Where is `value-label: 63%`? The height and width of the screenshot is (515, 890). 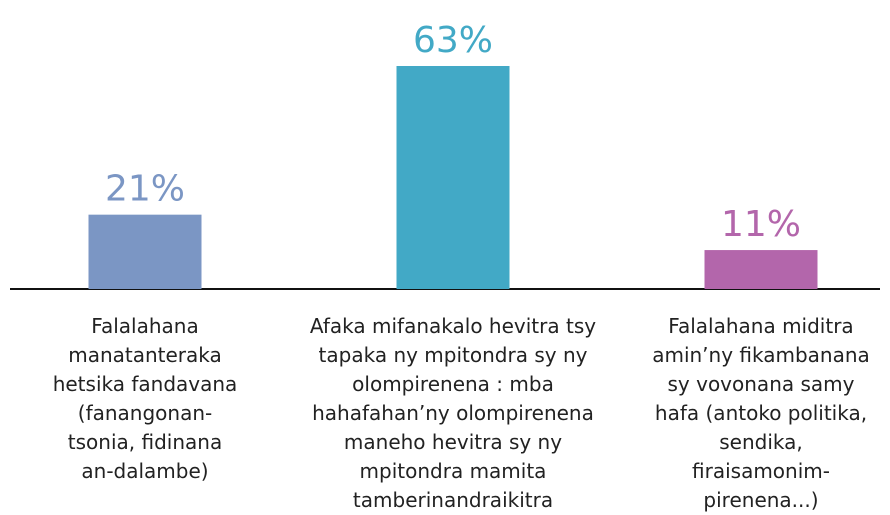
value-label: 63% is located at coordinates (453, 40).